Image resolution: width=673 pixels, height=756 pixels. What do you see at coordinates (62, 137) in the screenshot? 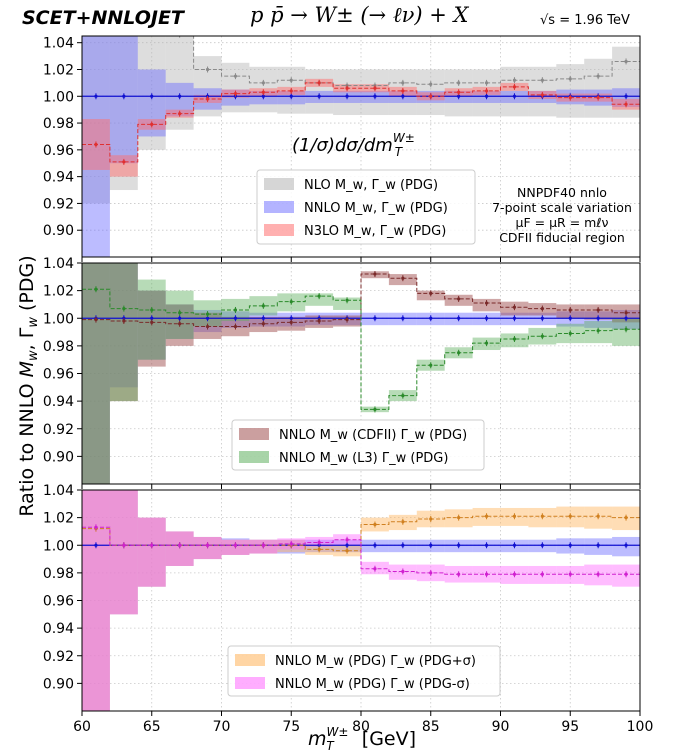
I see `y-tick-labels: 0.90 0.92 0.94 0.96 0.98 1.00 1.02 1.04` at bounding box center [62, 137].